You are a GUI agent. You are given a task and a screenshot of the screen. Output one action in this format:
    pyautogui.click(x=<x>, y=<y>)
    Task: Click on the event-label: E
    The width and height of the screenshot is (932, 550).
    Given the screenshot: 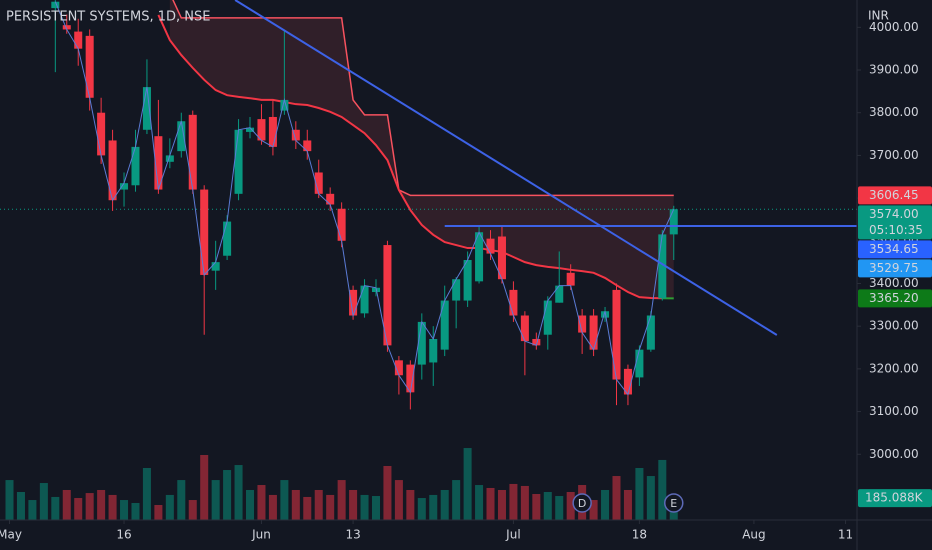 What is the action you would take?
    pyautogui.click(x=673, y=503)
    